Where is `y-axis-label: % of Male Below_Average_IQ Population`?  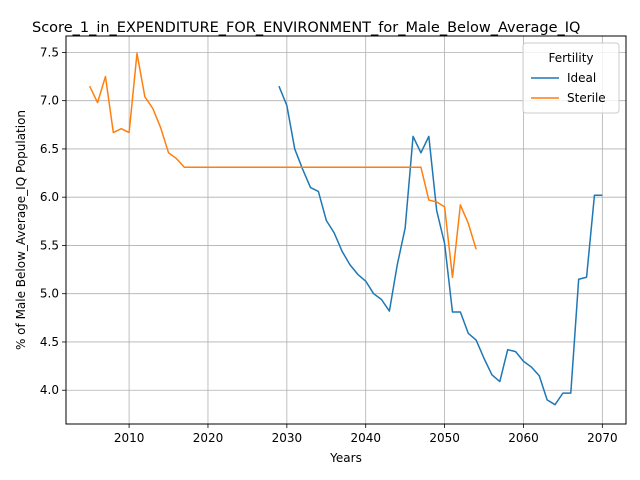 y-axis-label: % of Male Below_Average_IQ Population is located at coordinates (21, 230).